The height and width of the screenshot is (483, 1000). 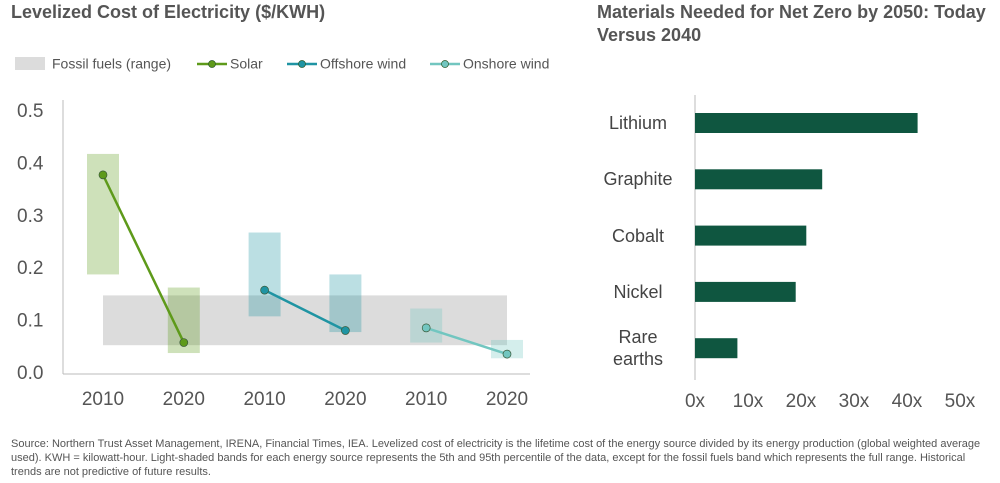 I want to click on chart-title: Levelized Cost of Electricity ($/KWH), so click(x=168, y=12).